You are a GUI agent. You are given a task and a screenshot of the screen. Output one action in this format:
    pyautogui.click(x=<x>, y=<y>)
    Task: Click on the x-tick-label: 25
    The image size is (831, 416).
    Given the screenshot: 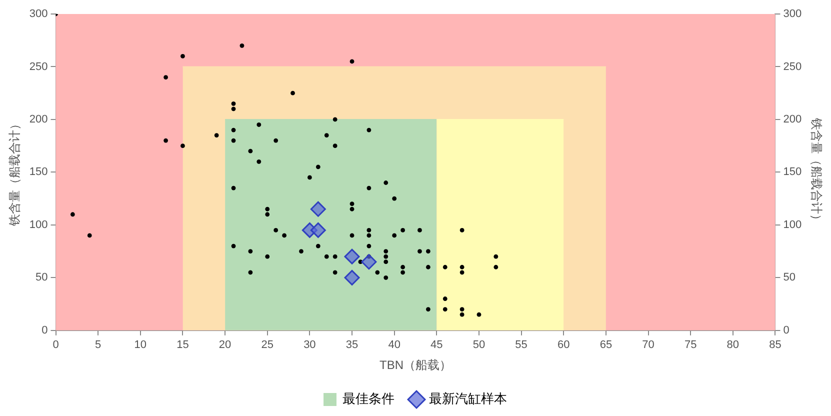 What is the action you would take?
    pyautogui.click(x=267, y=345)
    